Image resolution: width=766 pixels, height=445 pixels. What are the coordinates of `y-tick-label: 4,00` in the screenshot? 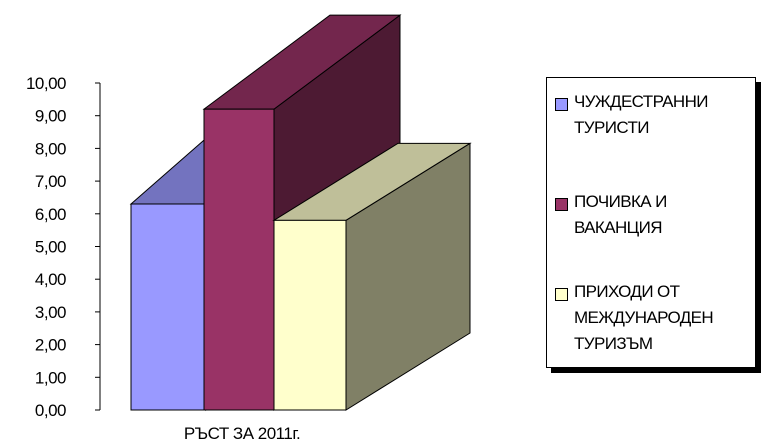 It's located at (50, 279).